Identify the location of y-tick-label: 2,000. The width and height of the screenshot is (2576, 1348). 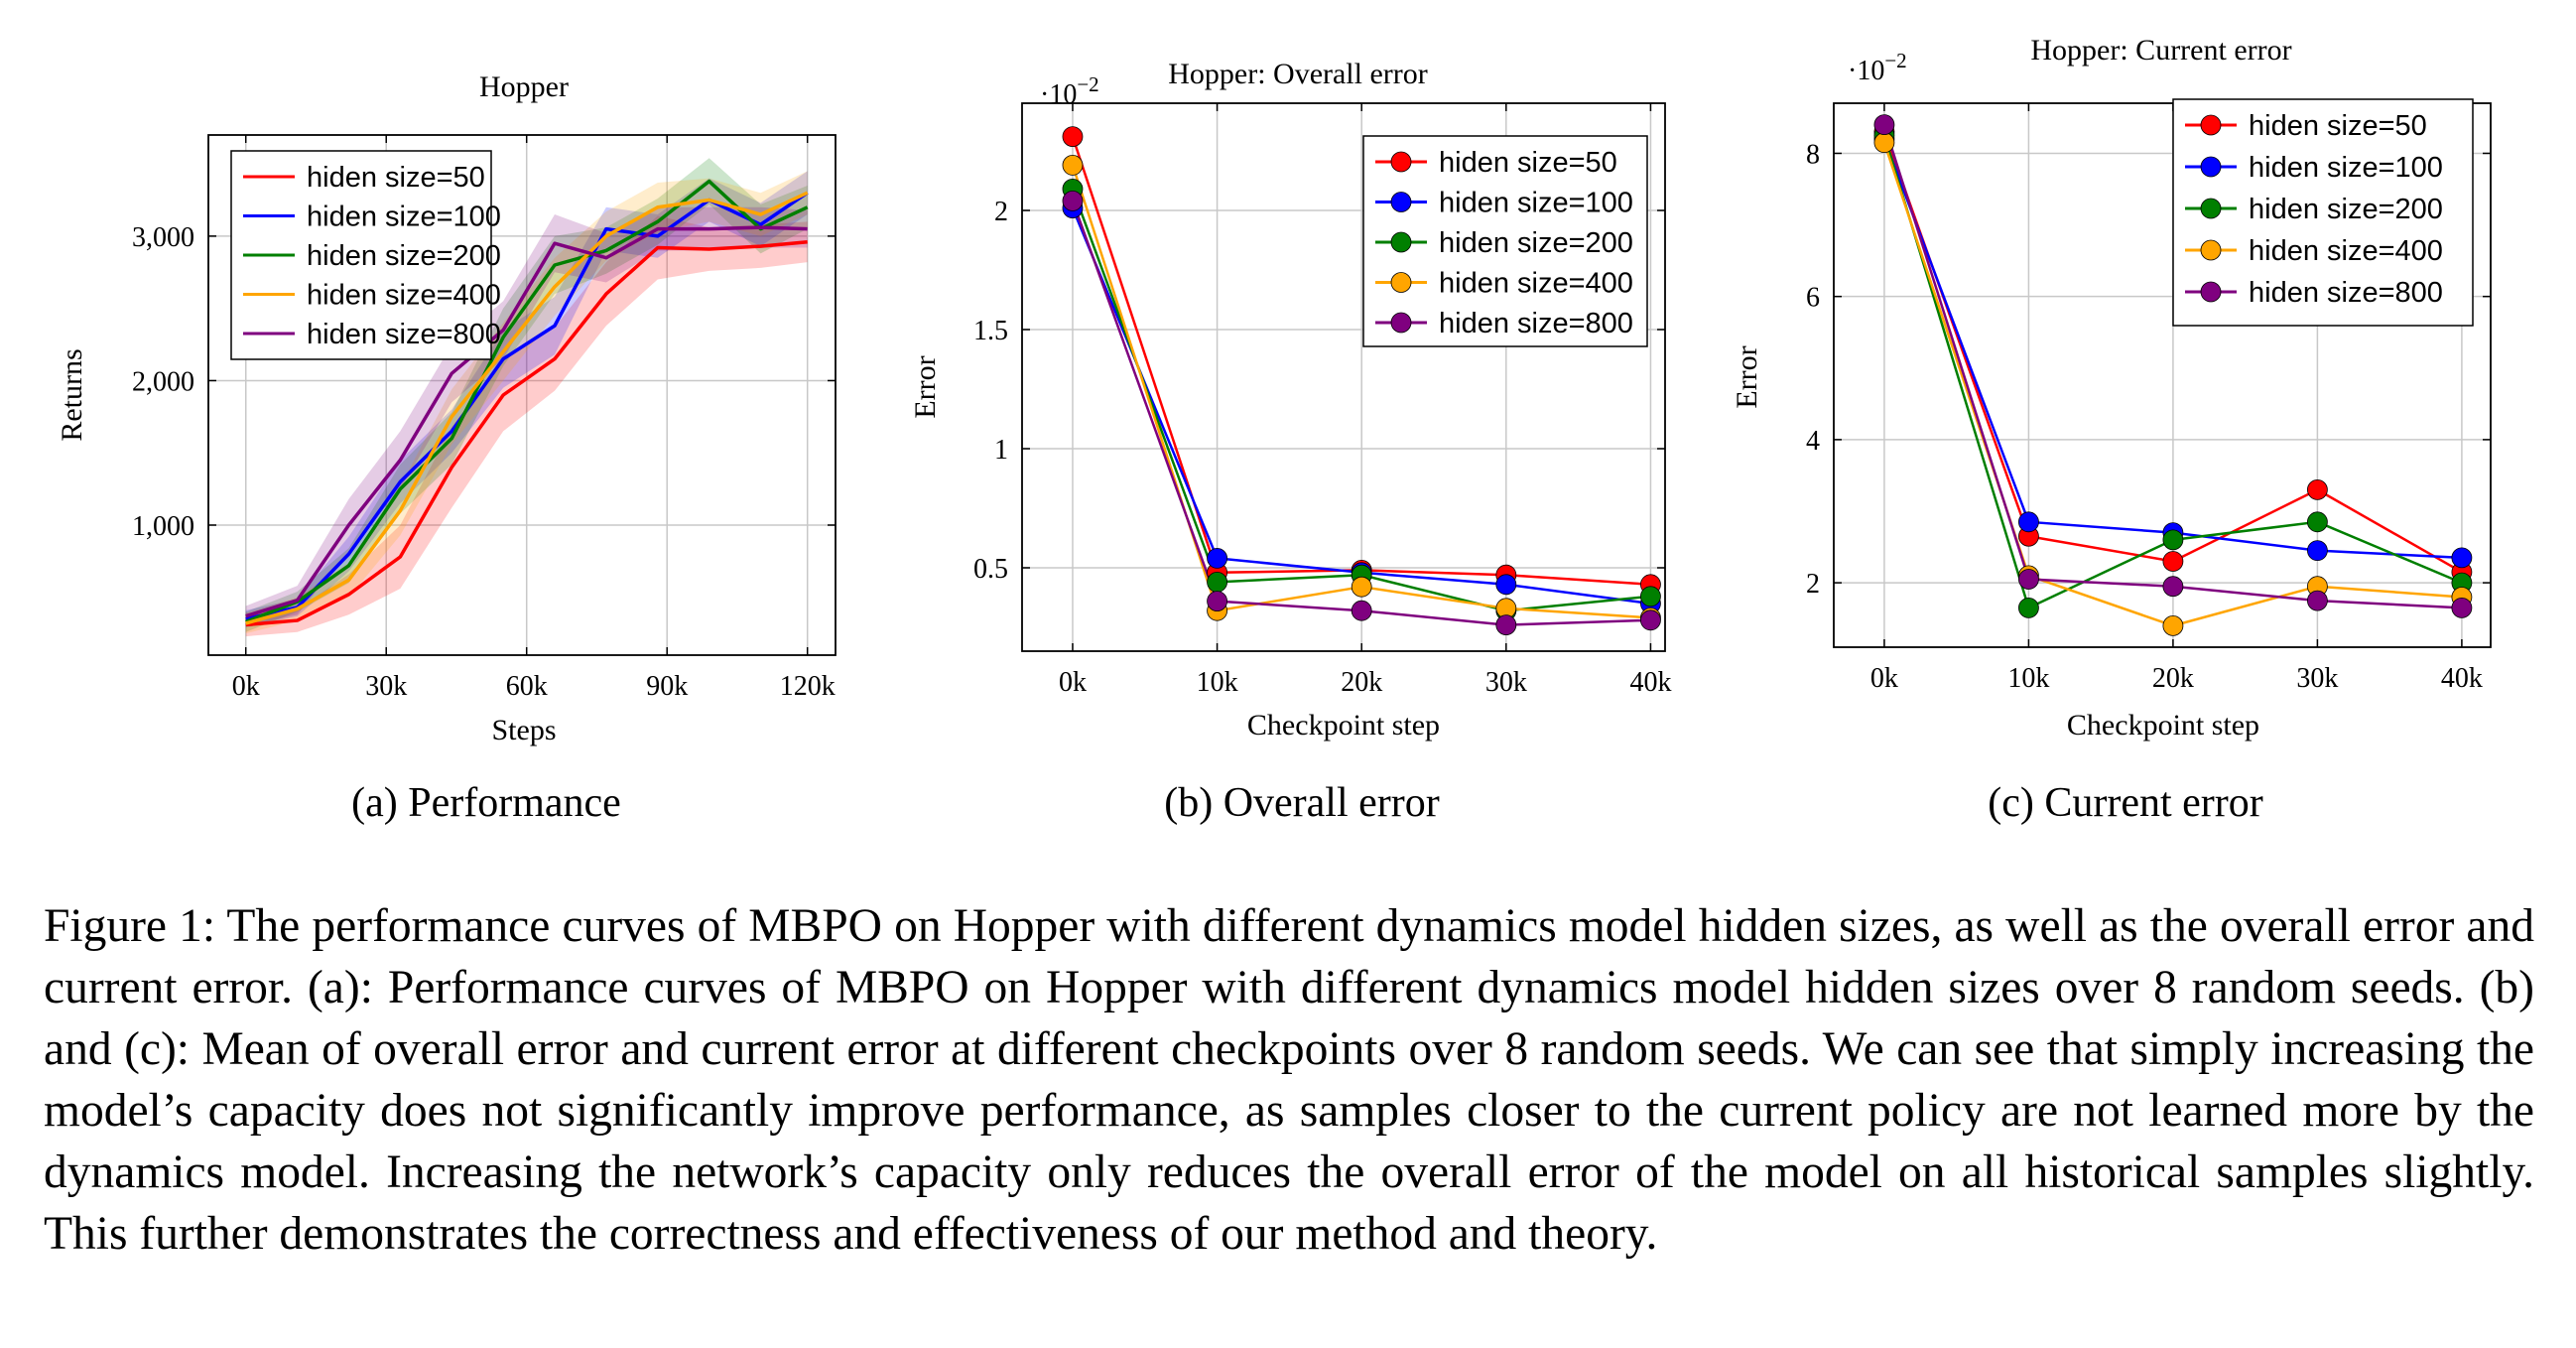
(163, 382).